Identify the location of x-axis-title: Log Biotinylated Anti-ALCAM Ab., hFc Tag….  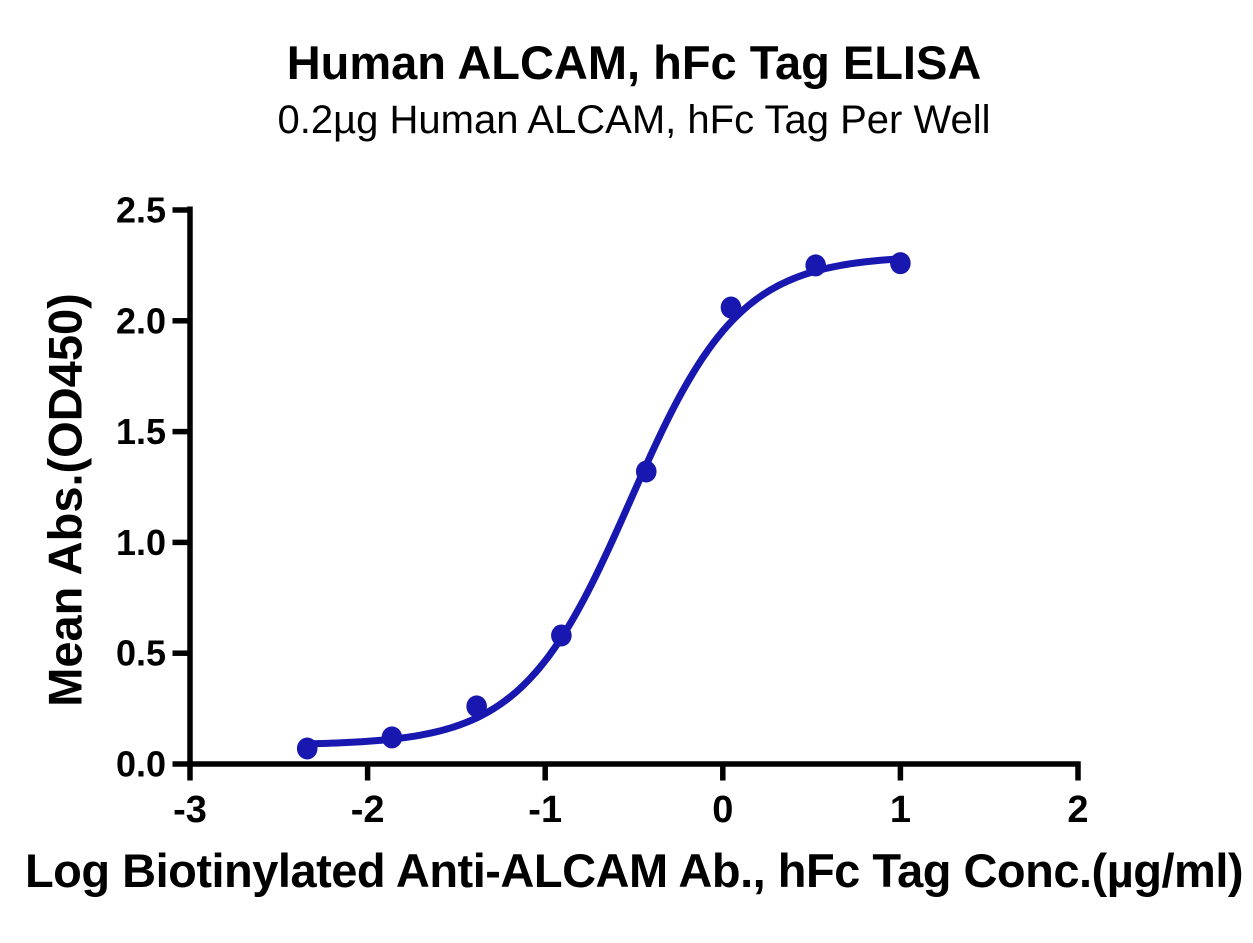
(634, 870).